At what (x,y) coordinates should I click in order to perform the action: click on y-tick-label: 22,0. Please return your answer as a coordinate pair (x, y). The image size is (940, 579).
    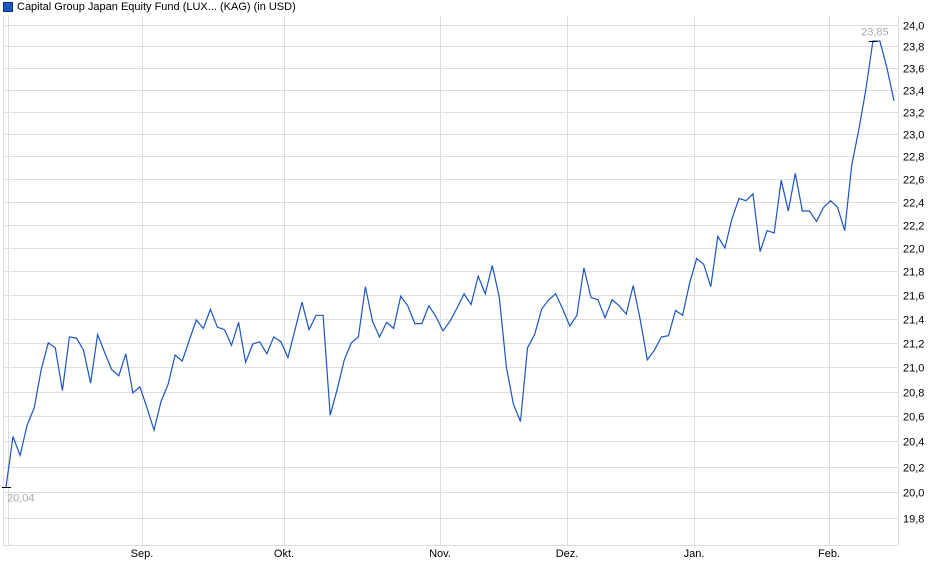
    Looking at the image, I should click on (913, 250).